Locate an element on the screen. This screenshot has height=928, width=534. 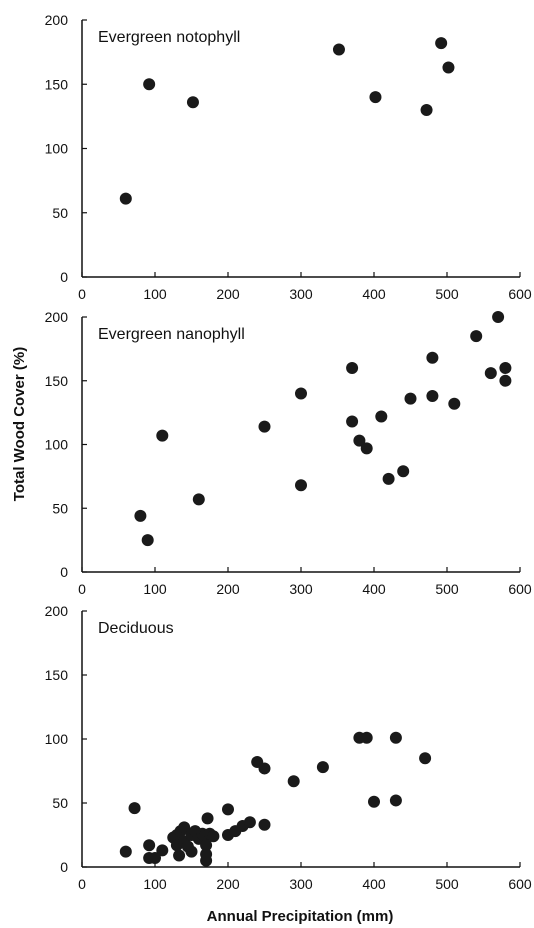
y-axis-label: Total Wood Cover (%) is located at coordinates (19, 424).